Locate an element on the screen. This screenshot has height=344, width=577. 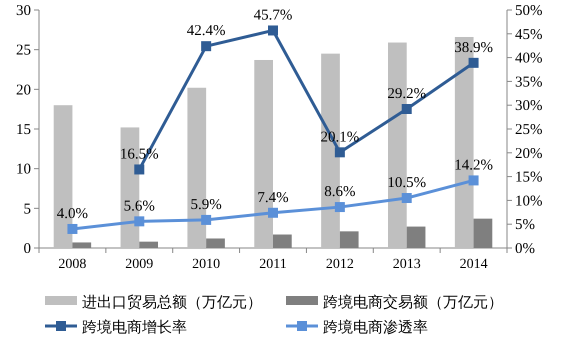
y2-tick-label: 25% is located at coordinates (528, 130).